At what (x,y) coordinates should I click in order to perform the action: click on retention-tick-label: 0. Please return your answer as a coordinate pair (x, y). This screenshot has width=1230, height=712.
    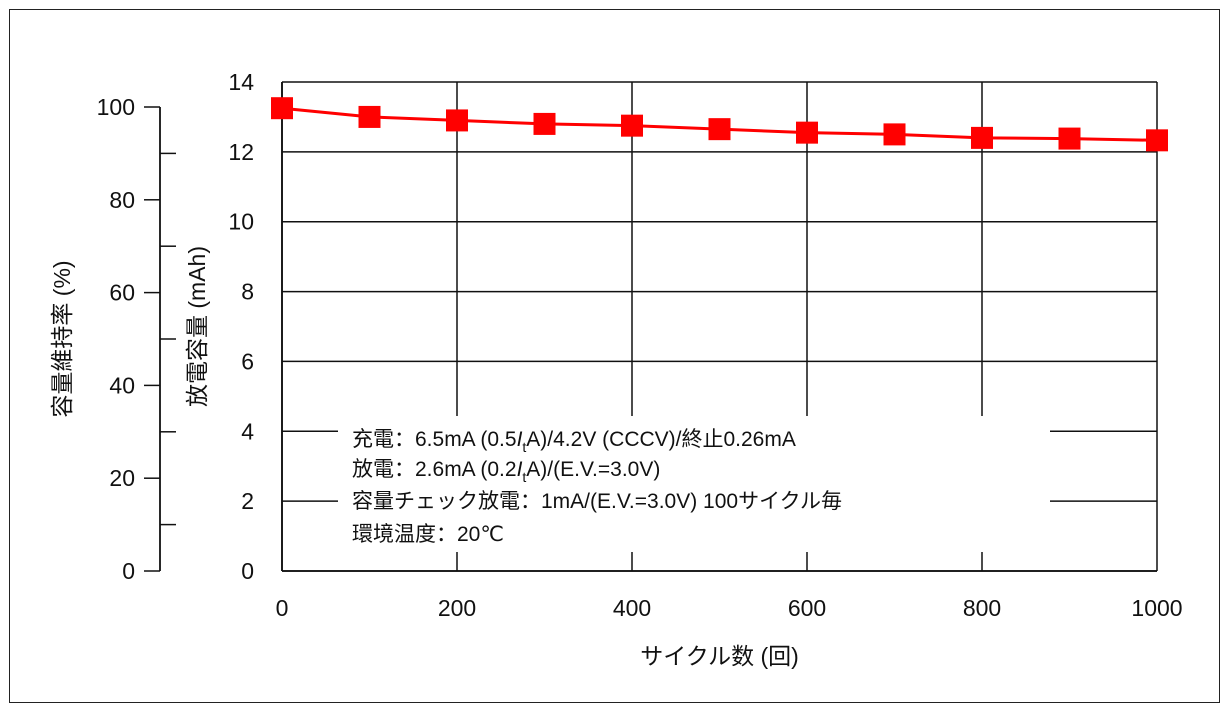
    Looking at the image, I should click on (128, 571).